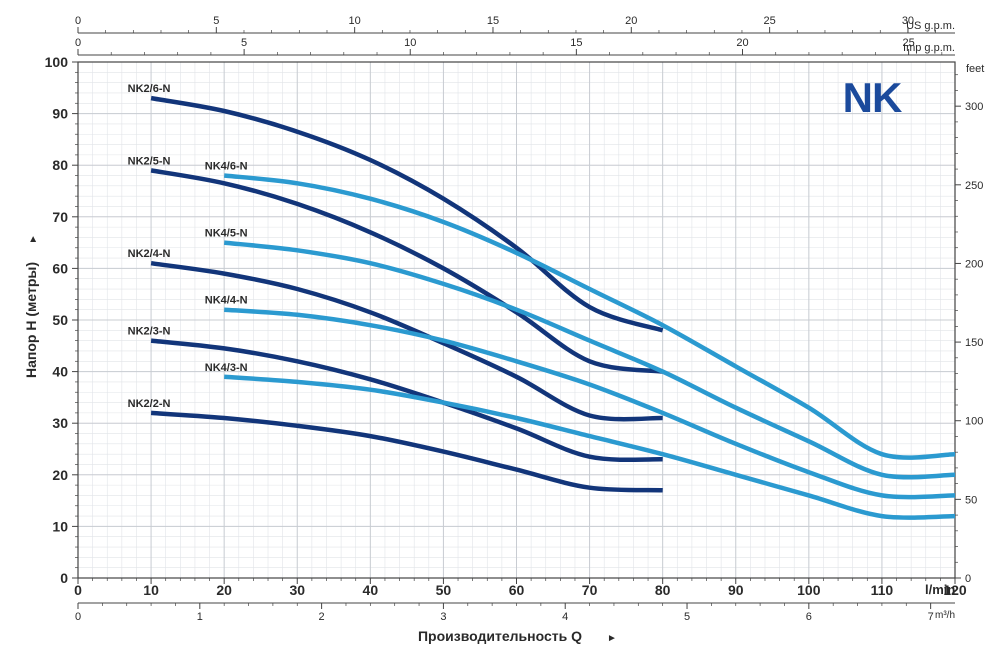 This screenshot has height=662, width=1001. I want to click on m3h-tick-label: 6, so click(809, 617).